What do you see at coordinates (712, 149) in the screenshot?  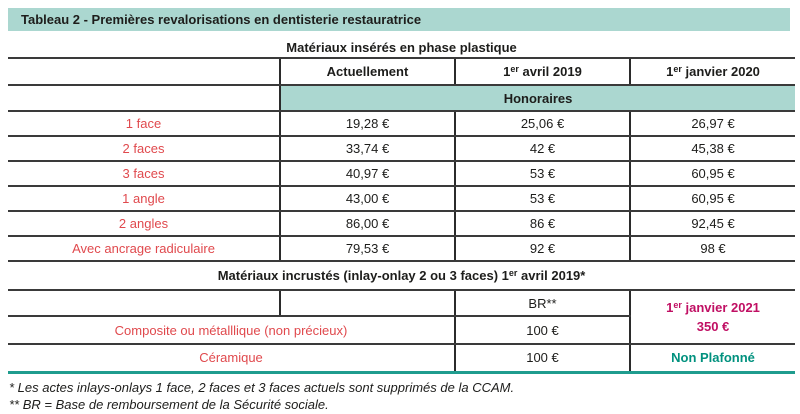 I see `value-janvier-2020: 45,38 €` at bounding box center [712, 149].